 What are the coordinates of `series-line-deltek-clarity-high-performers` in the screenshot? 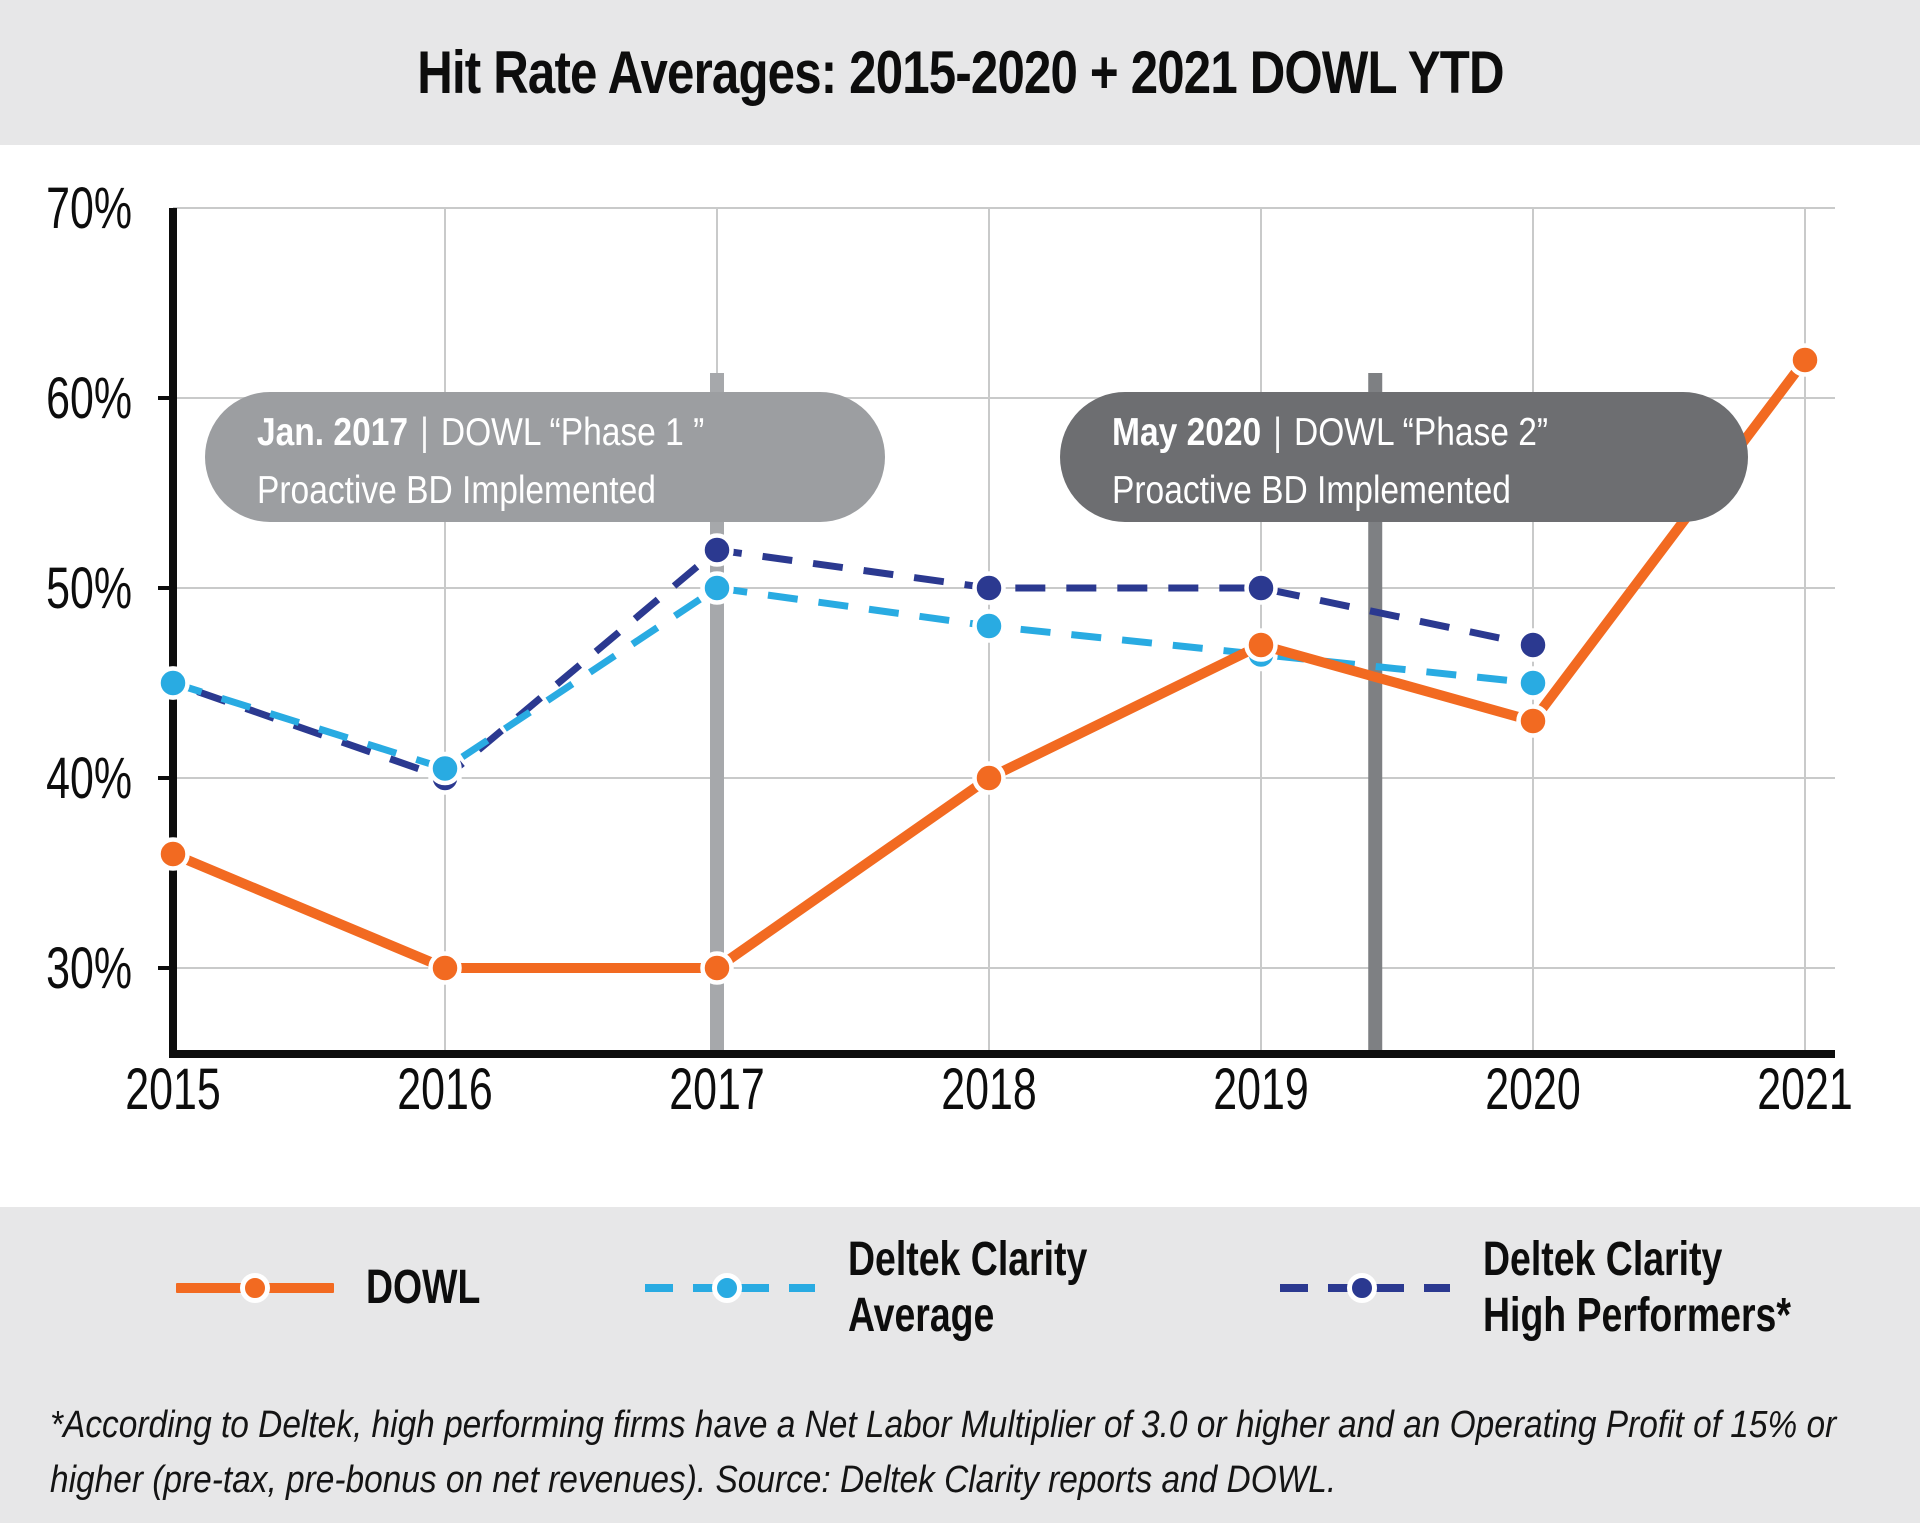 It's located at (852, 664).